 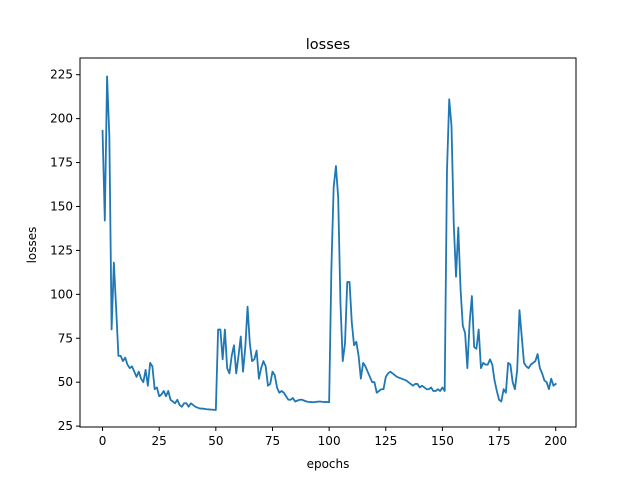 What do you see at coordinates (61, 119) in the screenshot?
I see `y-tick-label: 200` at bounding box center [61, 119].